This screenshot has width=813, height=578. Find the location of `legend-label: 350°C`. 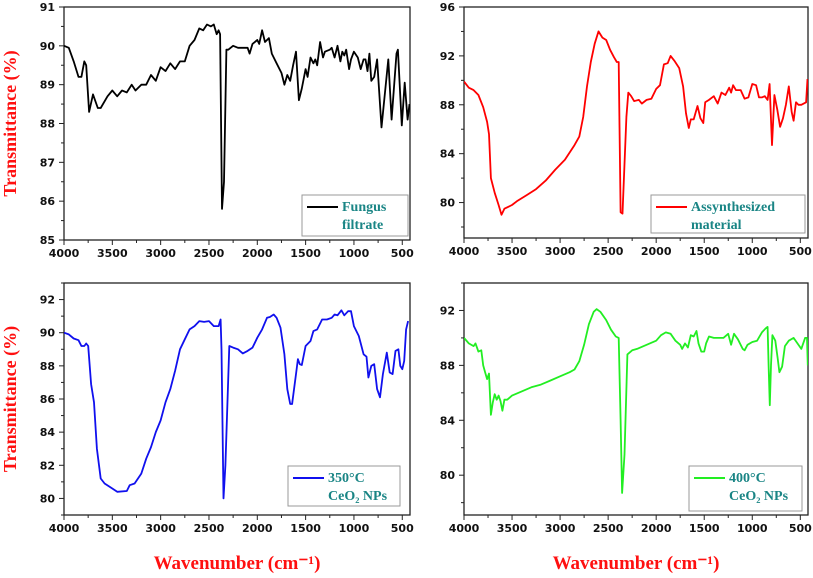

legend-label: 350°C is located at coordinates (346, 478).